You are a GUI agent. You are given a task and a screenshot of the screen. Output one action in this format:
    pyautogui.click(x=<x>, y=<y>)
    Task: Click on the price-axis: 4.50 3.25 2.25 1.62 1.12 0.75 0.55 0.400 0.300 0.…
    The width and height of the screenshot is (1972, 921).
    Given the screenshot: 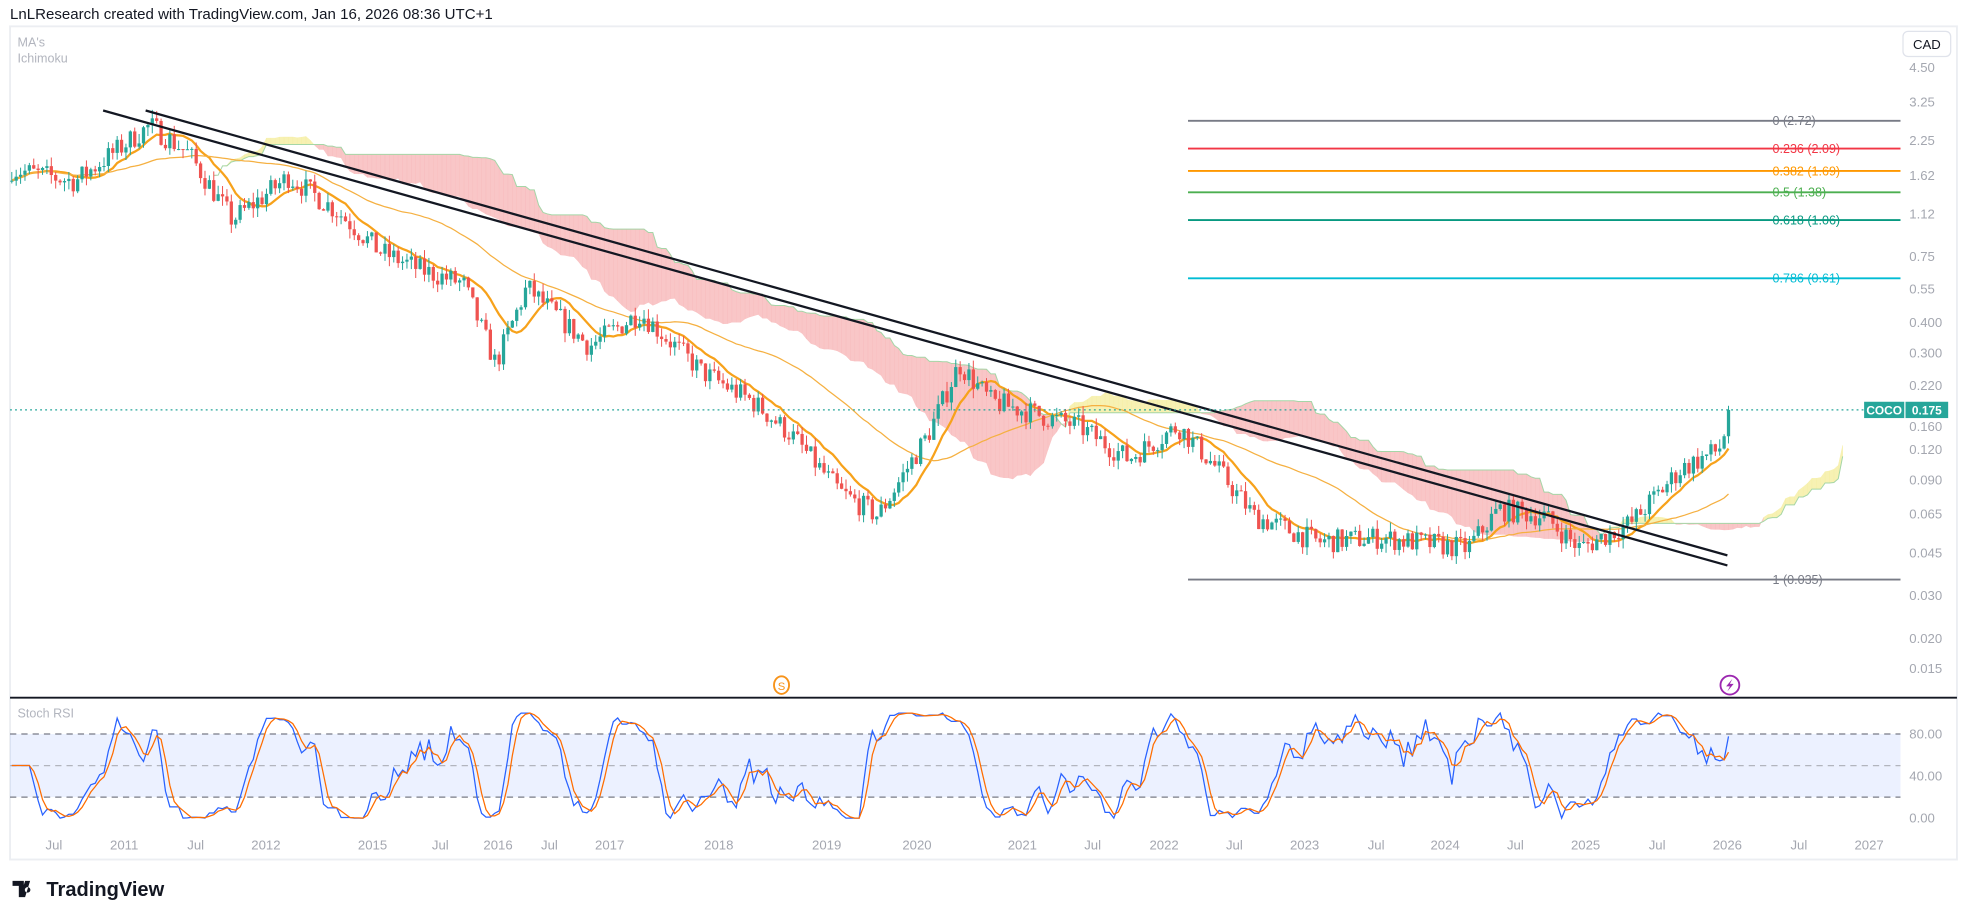 What is the action you would take?
    pyautogui.click(x=1925, y=368)
    